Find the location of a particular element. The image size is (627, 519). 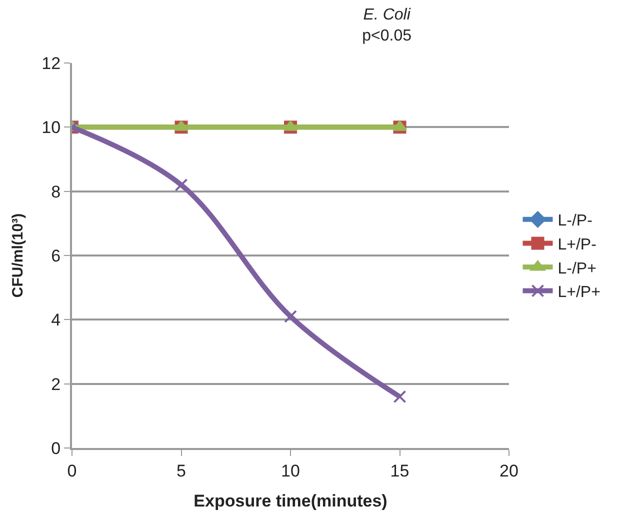

y-tick-label: 10 is located at coordinates (51, 128).